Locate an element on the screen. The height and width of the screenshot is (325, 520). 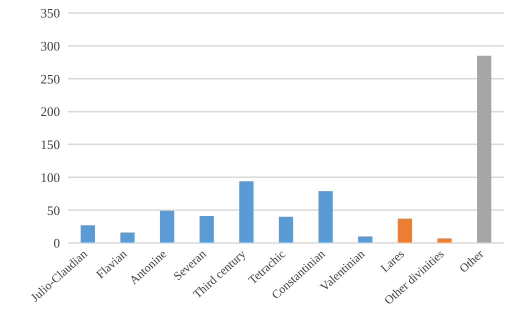
y-tick-label: 50 is located at coordinates (53, 210).